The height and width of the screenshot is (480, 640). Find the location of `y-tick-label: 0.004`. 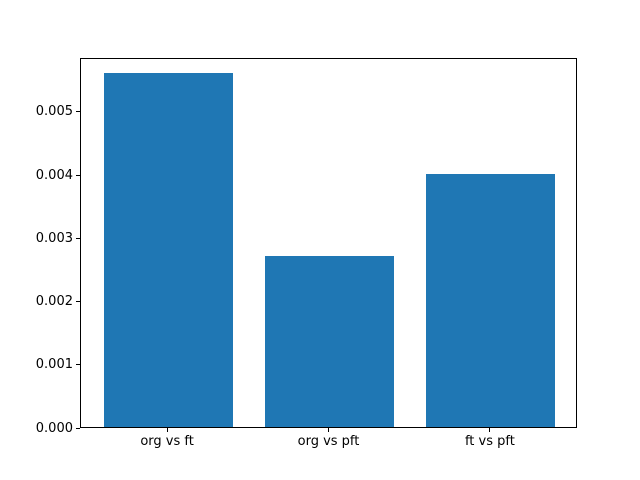

y-tick-label: 0.004 is located at coordinates (54, 175).